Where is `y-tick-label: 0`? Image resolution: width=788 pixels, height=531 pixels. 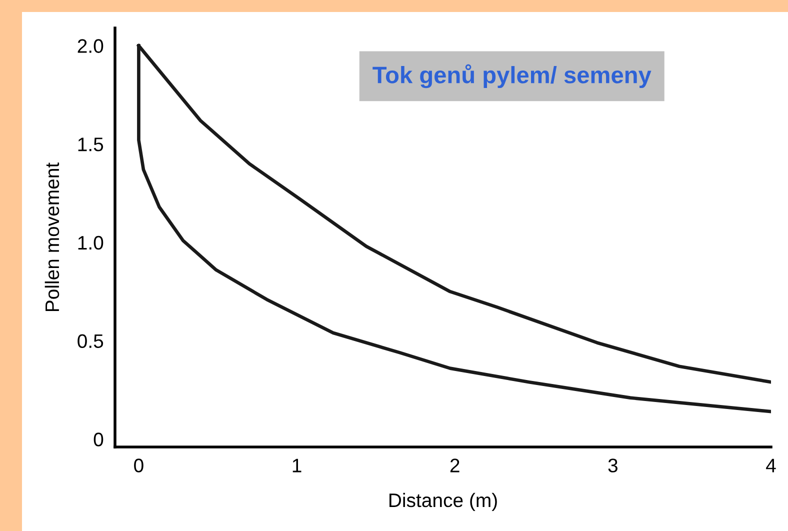
y-tick-label: 0 is located at coordinates (99, 439).